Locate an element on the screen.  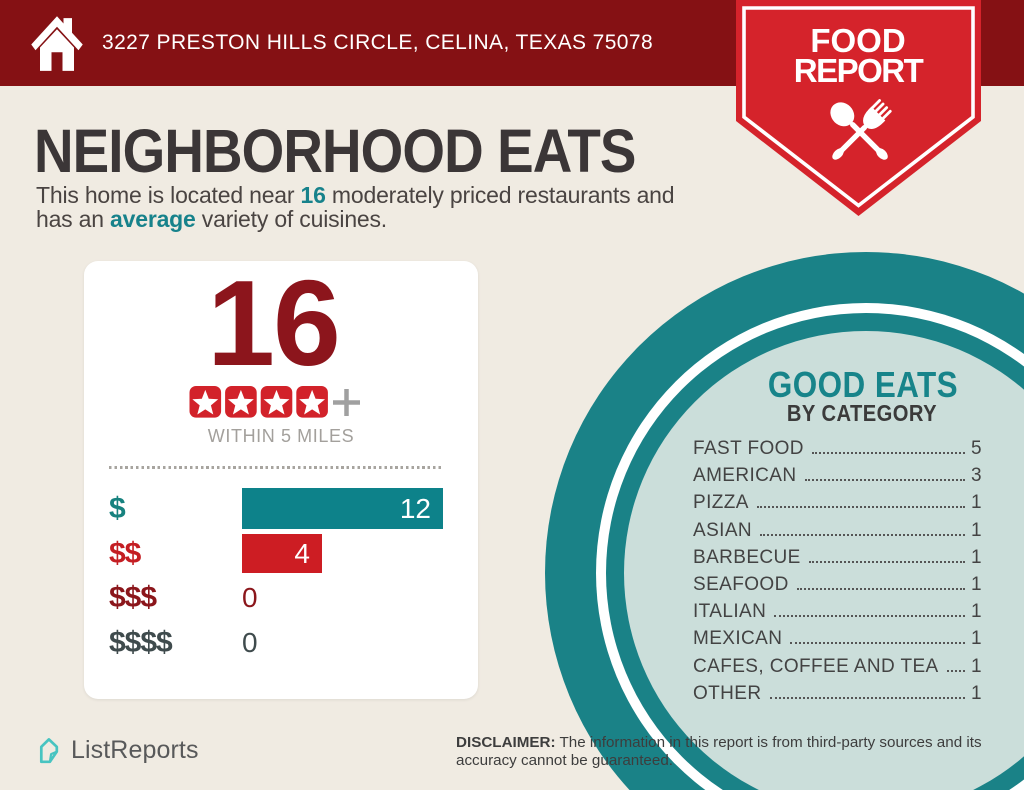
svg-text: REPORT is located at coordinates (859, 70).